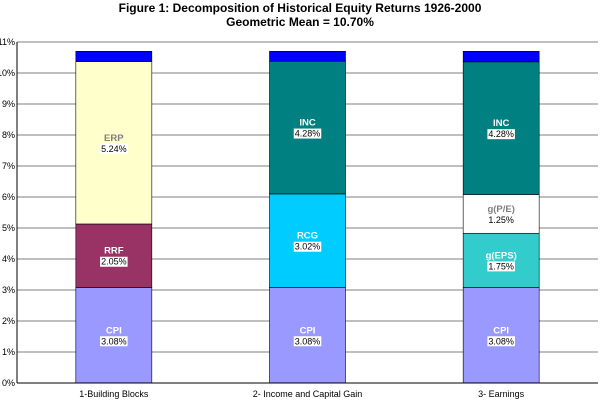  Describe the element at coordinates (114, 251) in the screenshot. I see `segment-name-label: RRF` at that location.